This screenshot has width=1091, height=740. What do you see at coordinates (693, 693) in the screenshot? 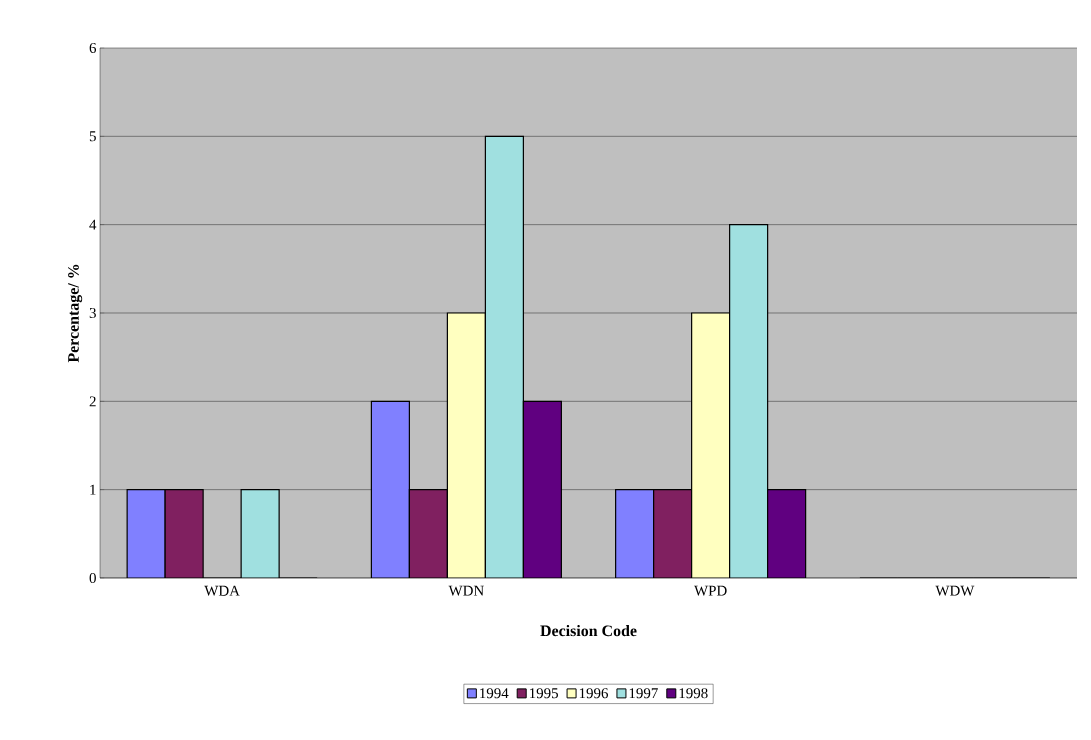
I see `legend-label: 1998` at bounding box center [693, 693].